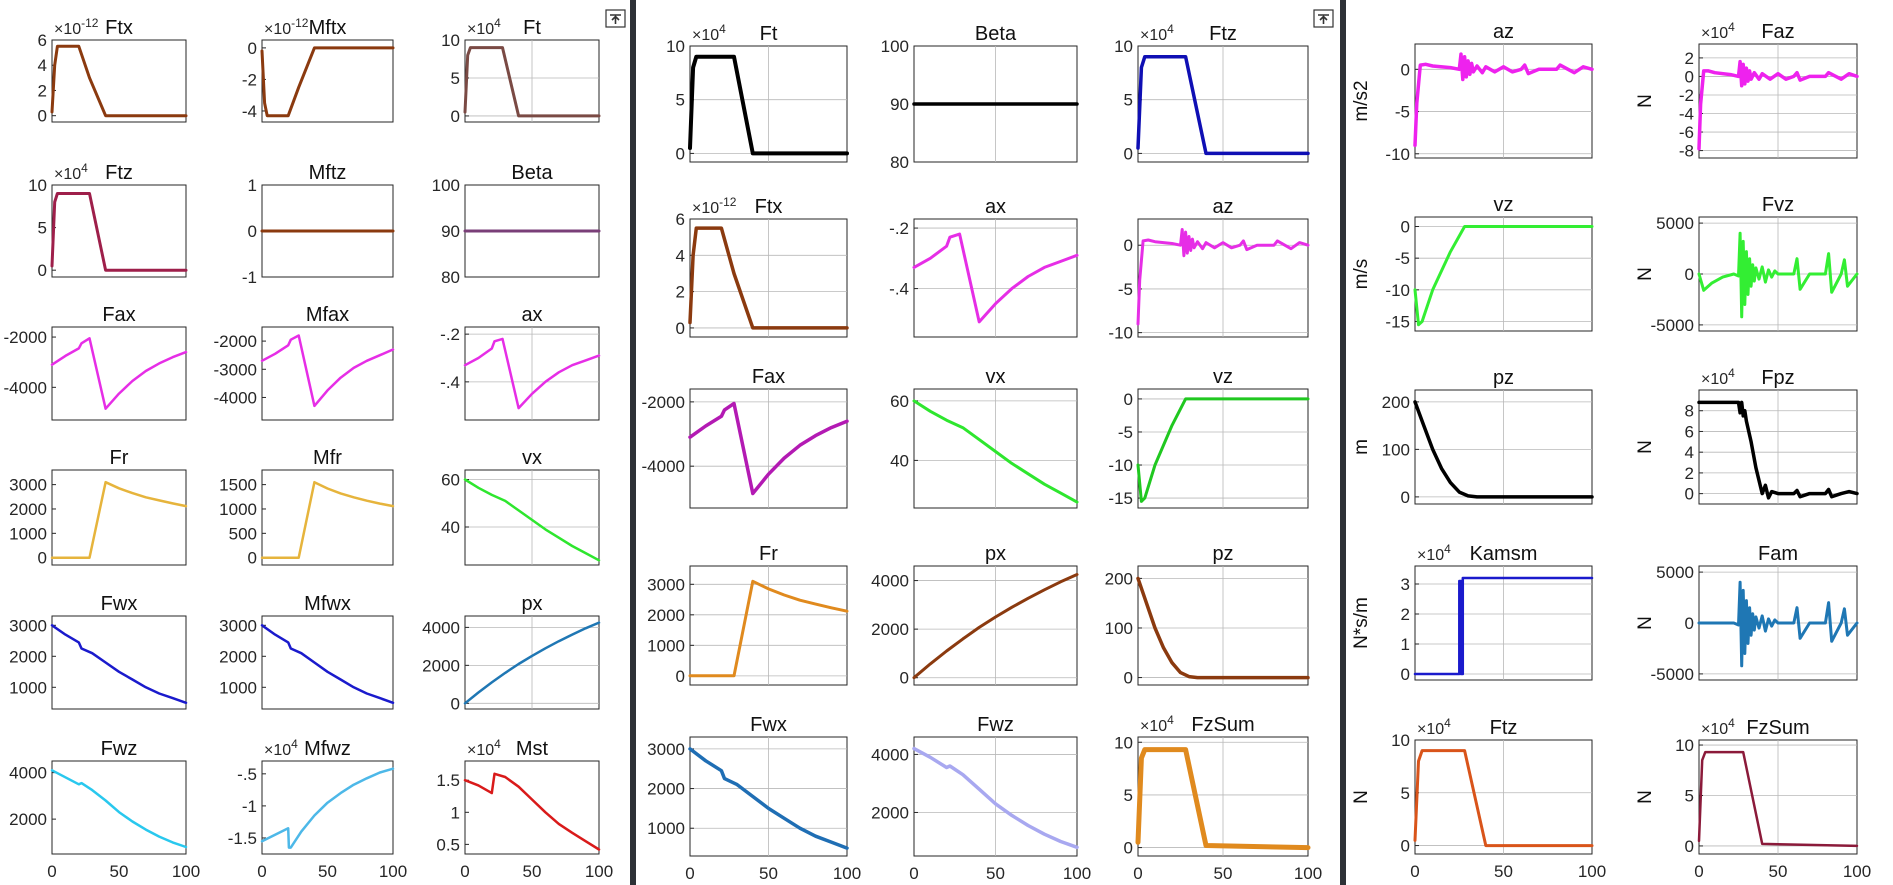  Describe the element at coordinates (327, 749) in the screenshot. I see `plot-title: Mfwz` at that location.